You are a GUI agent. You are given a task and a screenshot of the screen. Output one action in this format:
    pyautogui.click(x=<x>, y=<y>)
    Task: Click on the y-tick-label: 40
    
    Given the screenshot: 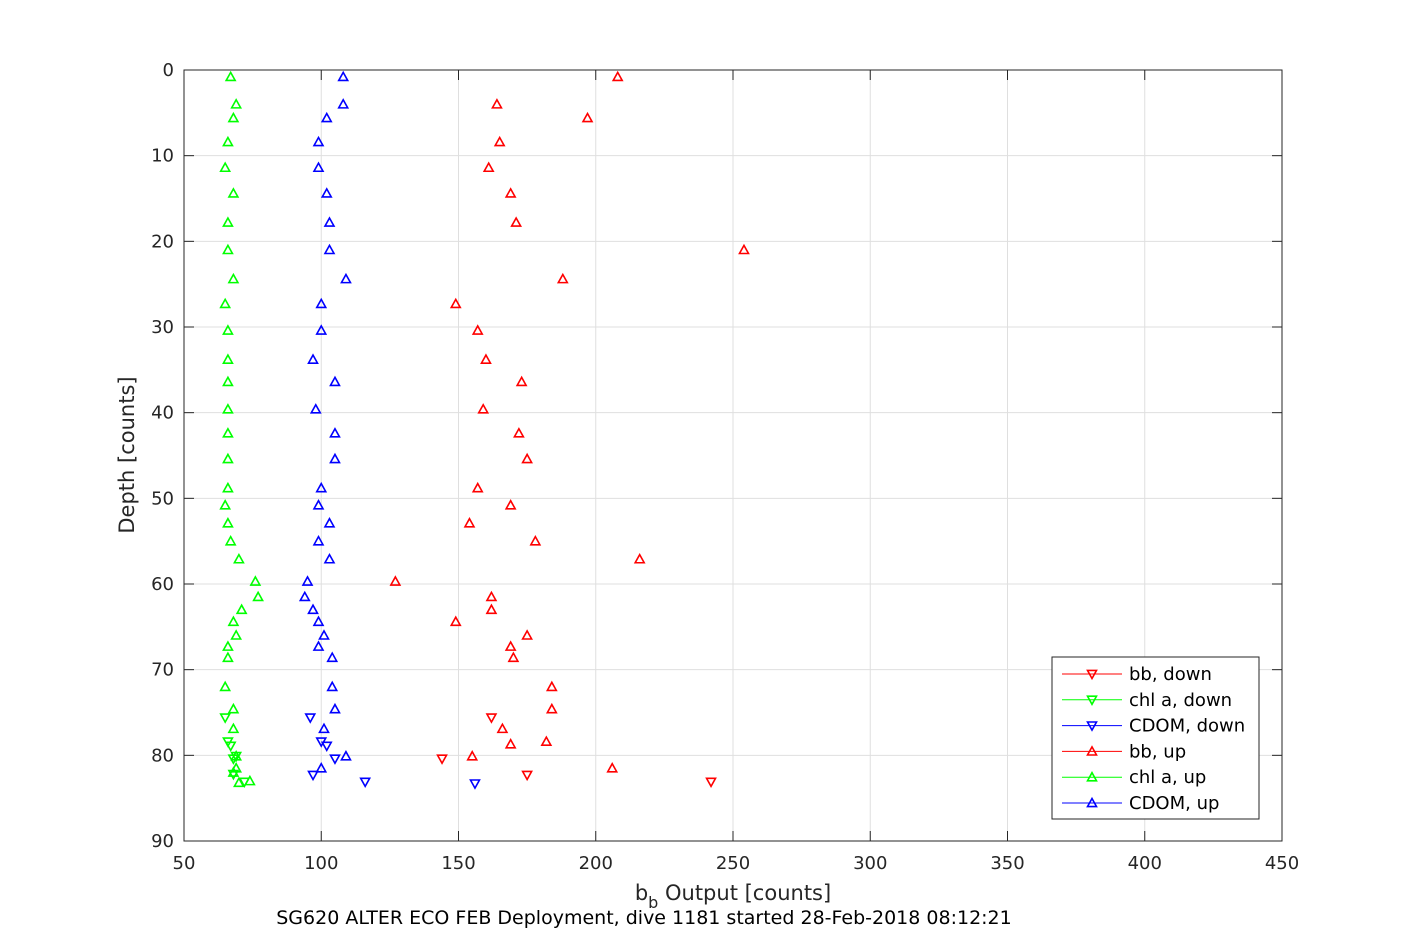 What is the action you would take?
    pyautogui.click(x=162, y=413)
    